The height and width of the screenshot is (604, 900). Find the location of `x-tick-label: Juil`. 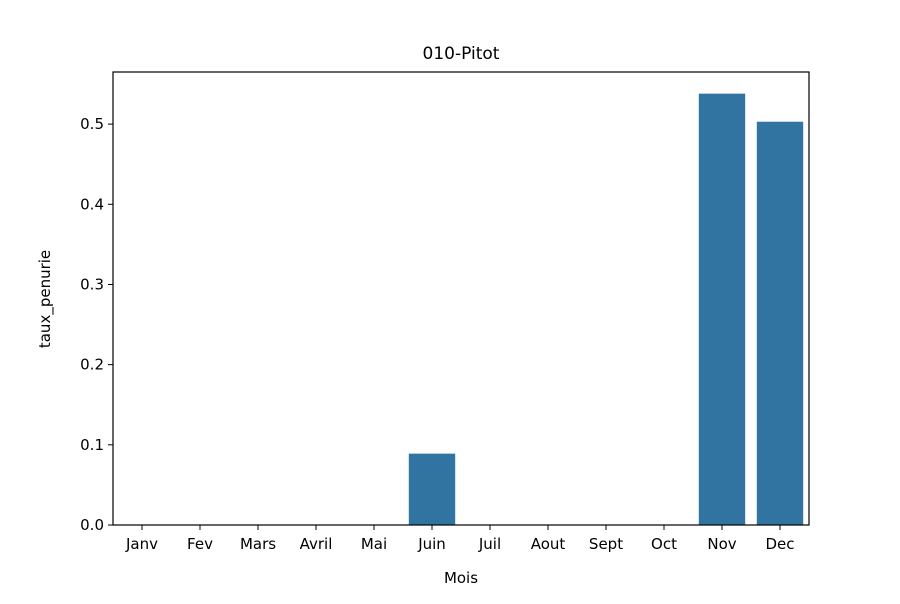

x-tick-label: Juil is located at coordinates (489, 544).